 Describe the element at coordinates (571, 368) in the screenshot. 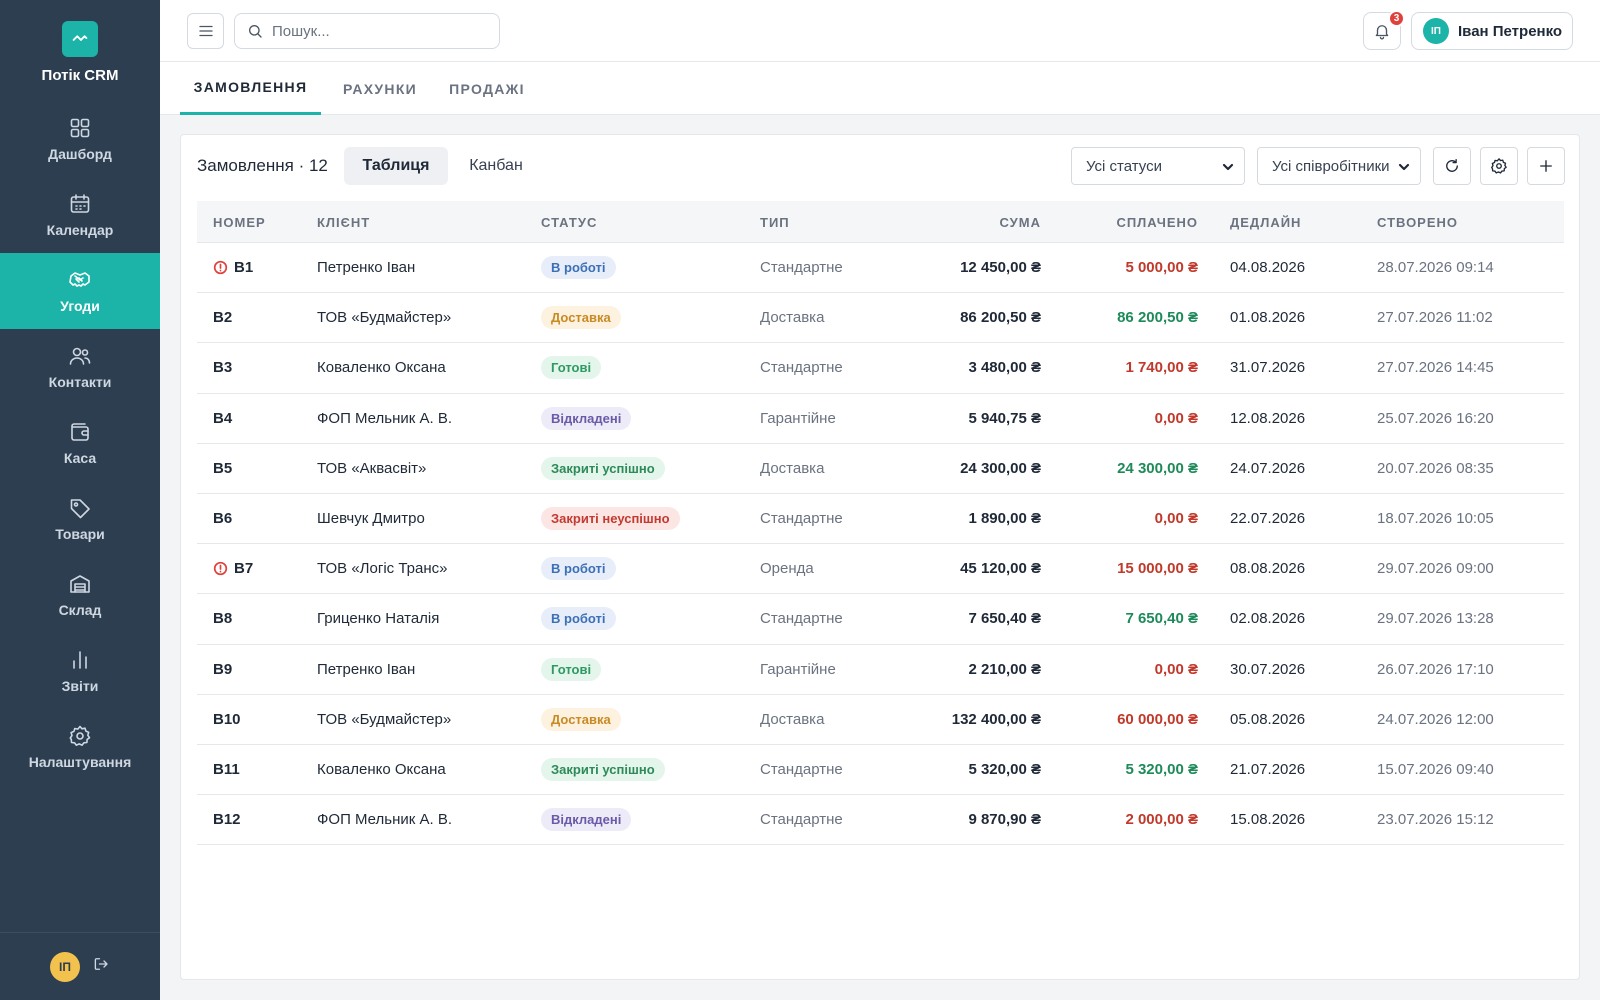

I see `status-badge: Готові` at that location.